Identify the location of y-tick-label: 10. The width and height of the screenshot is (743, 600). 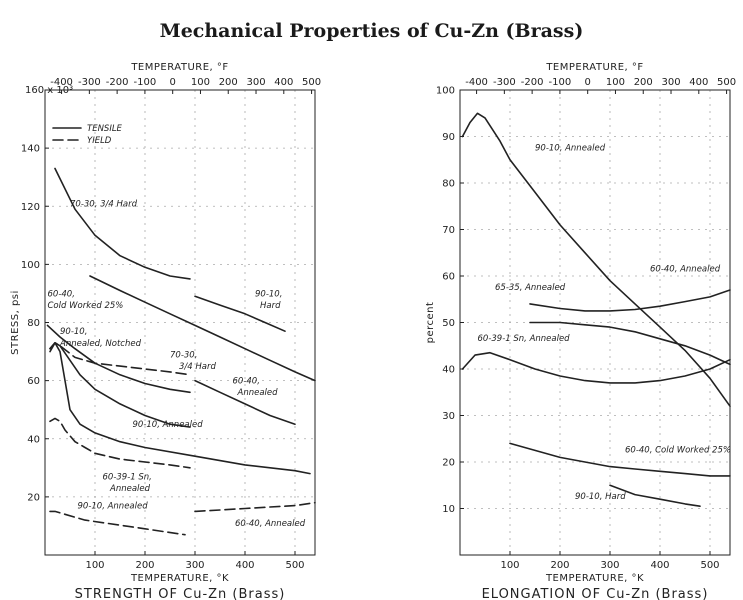
(448, 509).